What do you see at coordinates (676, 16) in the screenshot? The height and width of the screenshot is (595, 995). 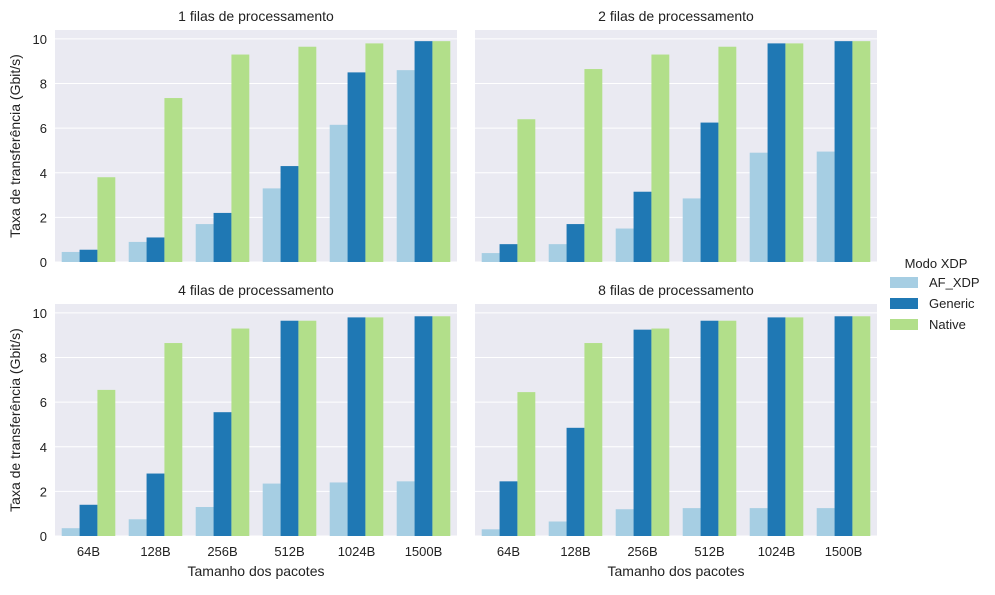 I see `panel-title: 2 filas de processamento` at bounding box center [676, 16].